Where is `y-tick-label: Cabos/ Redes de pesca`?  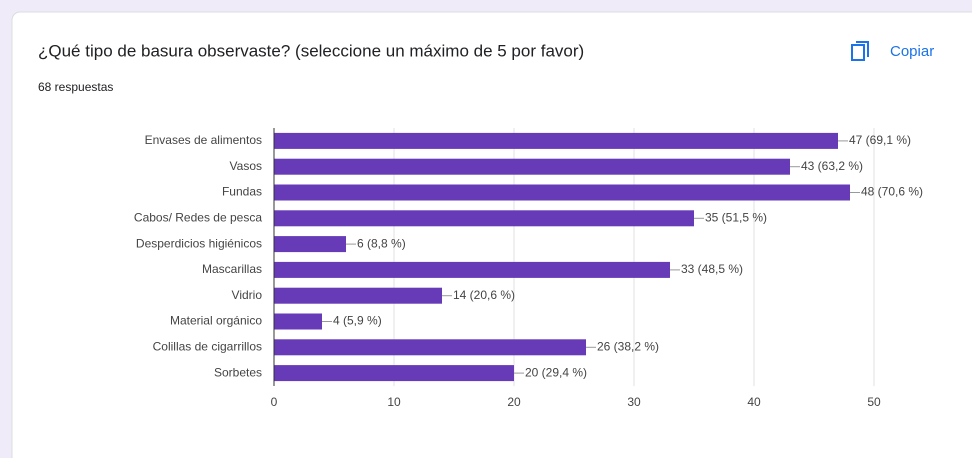
y-tick-label: Cabos/ Redes de pesca is located at coordinates (198, 217).